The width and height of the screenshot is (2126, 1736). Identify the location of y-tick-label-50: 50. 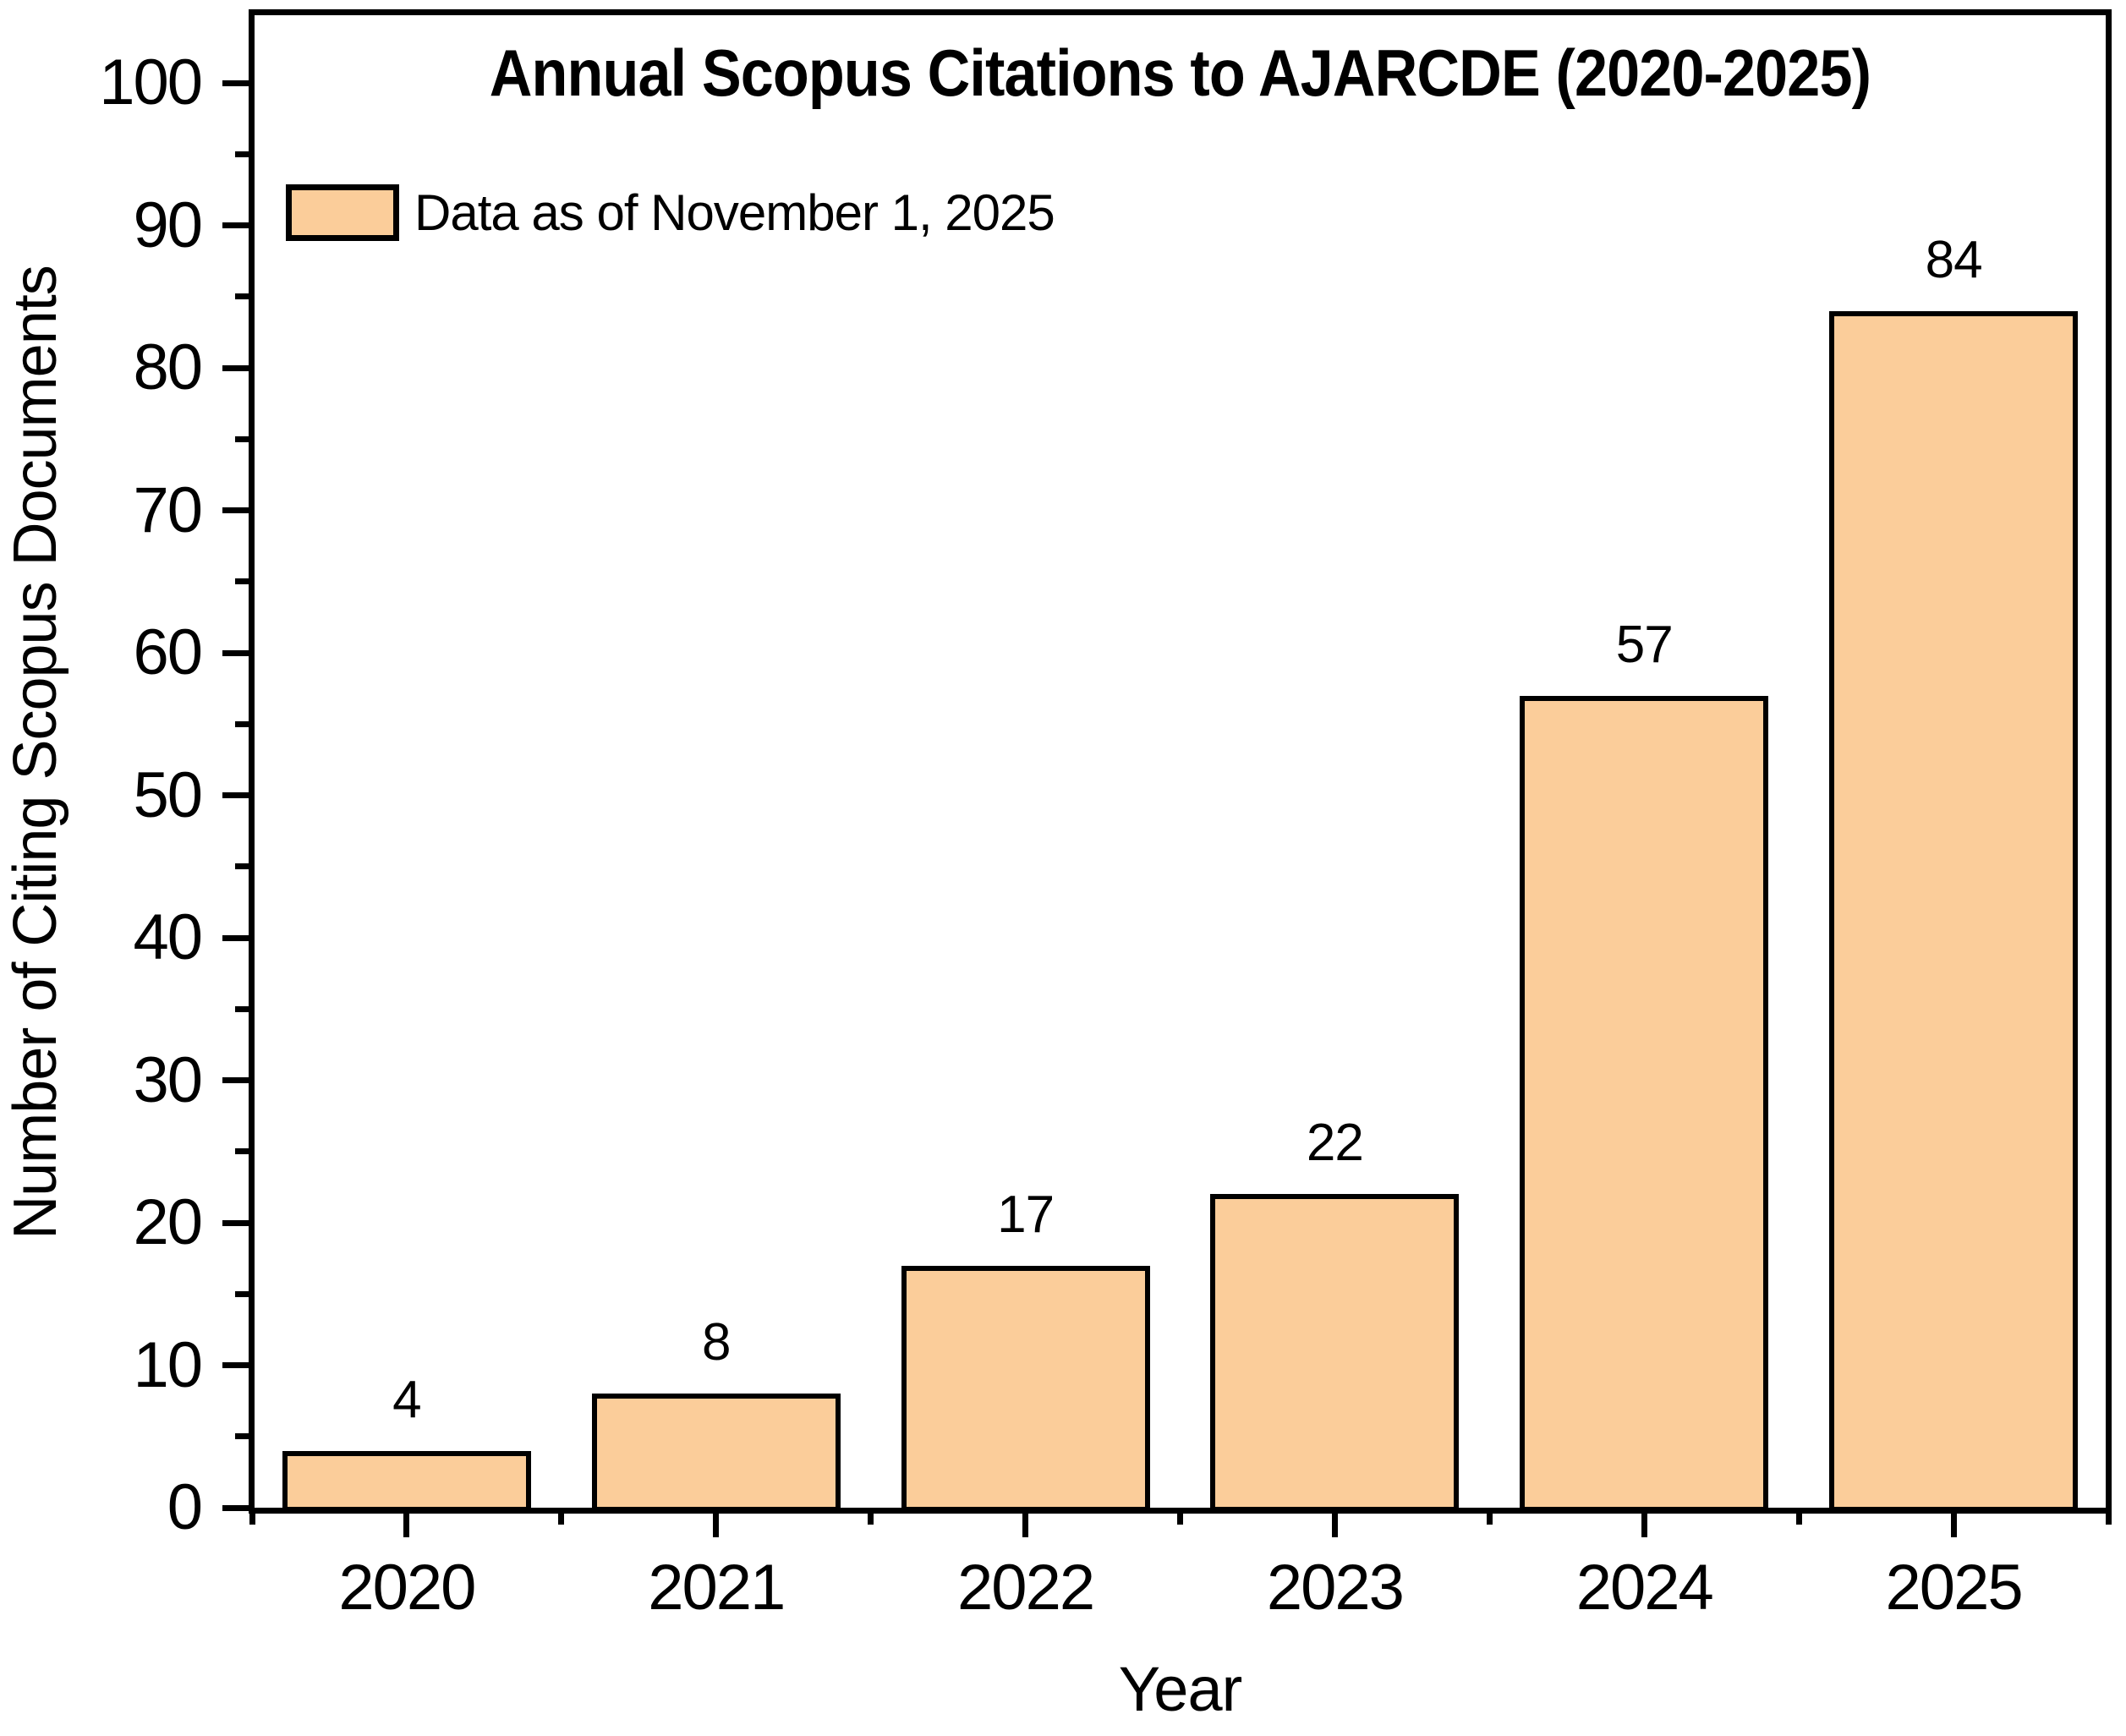
(168, 794).